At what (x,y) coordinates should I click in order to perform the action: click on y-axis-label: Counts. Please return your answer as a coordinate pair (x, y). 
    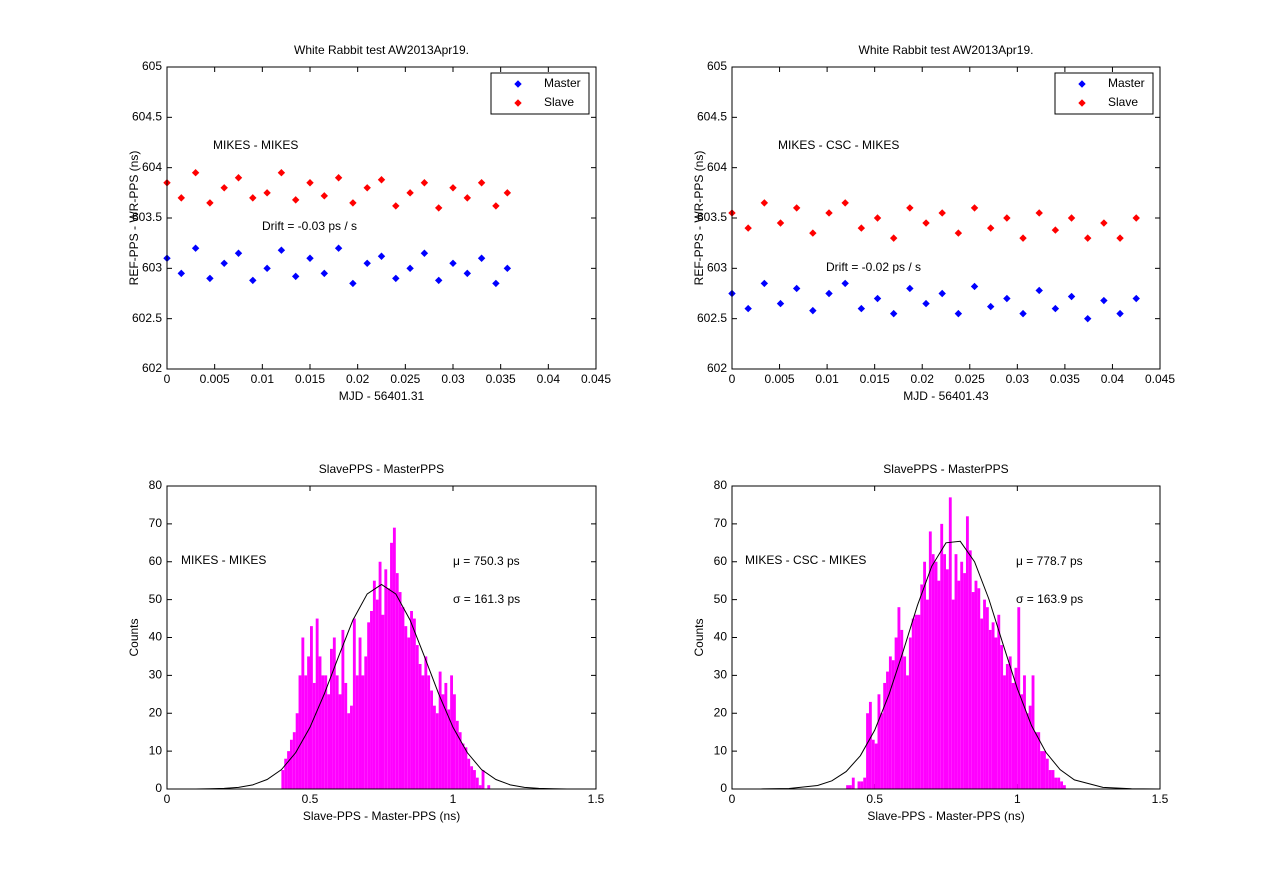
    Looking at the image, I should click on (699, 637).